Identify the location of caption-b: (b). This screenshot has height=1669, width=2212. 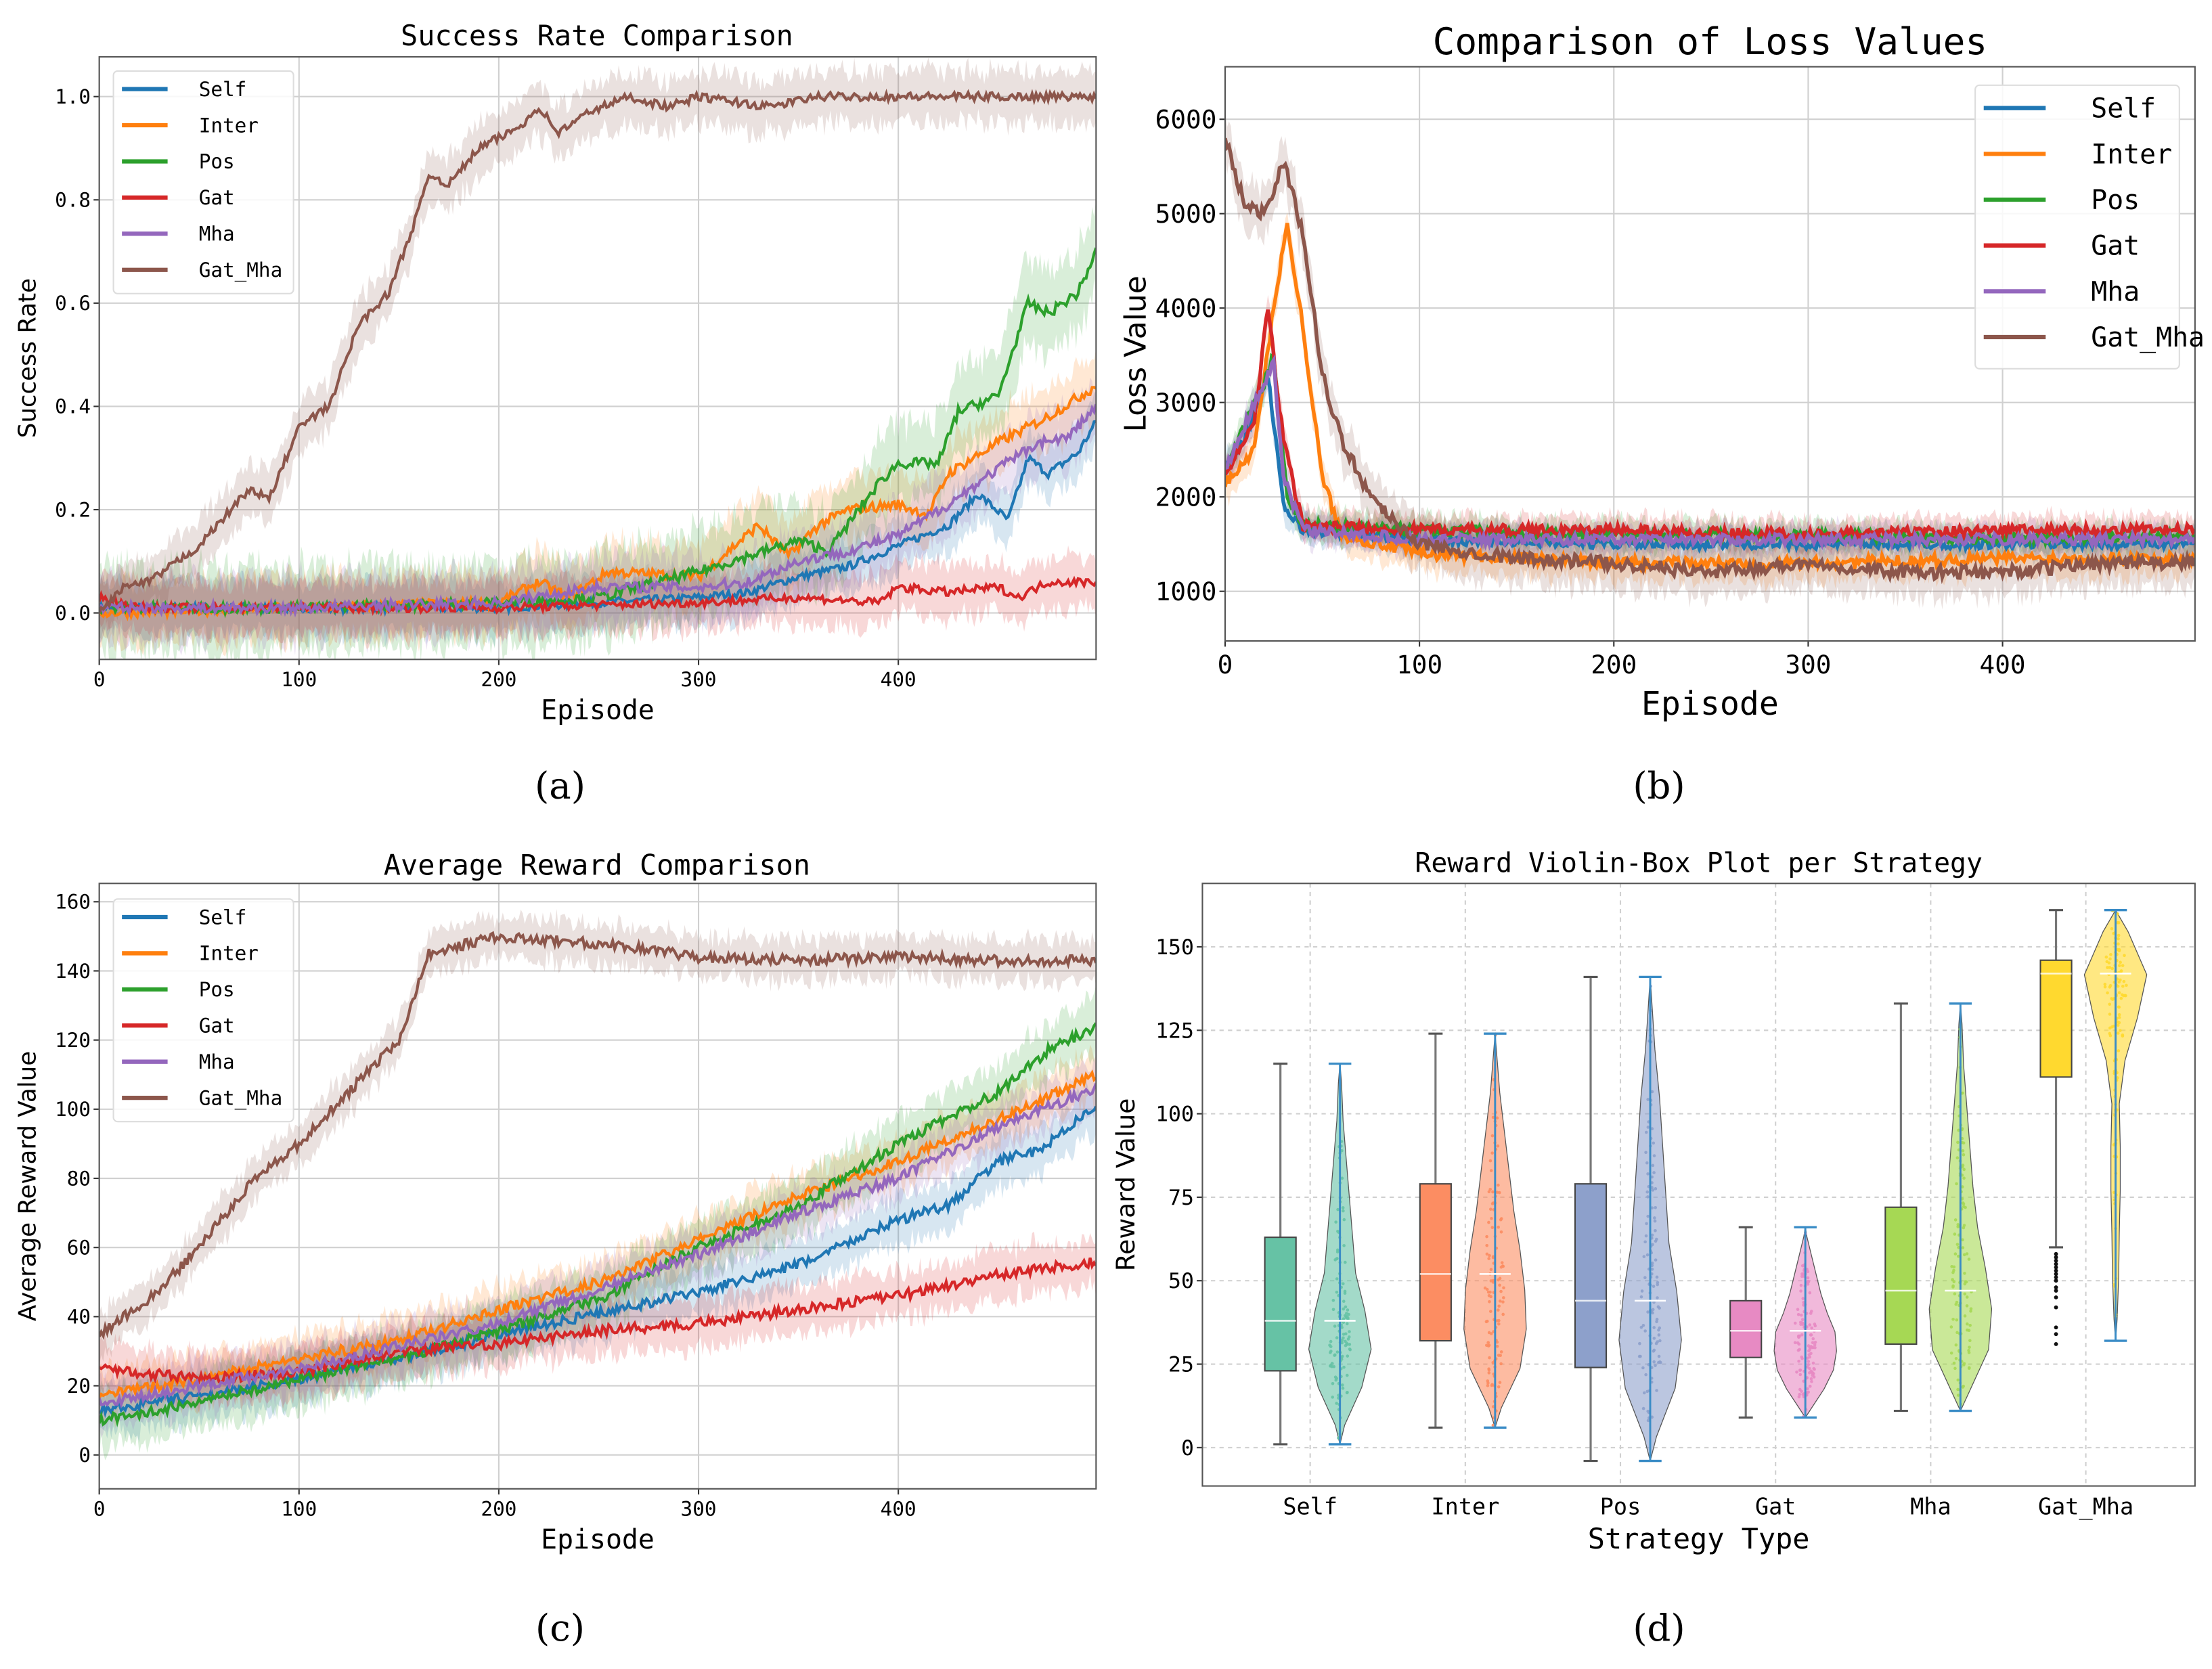
(1659, 785).